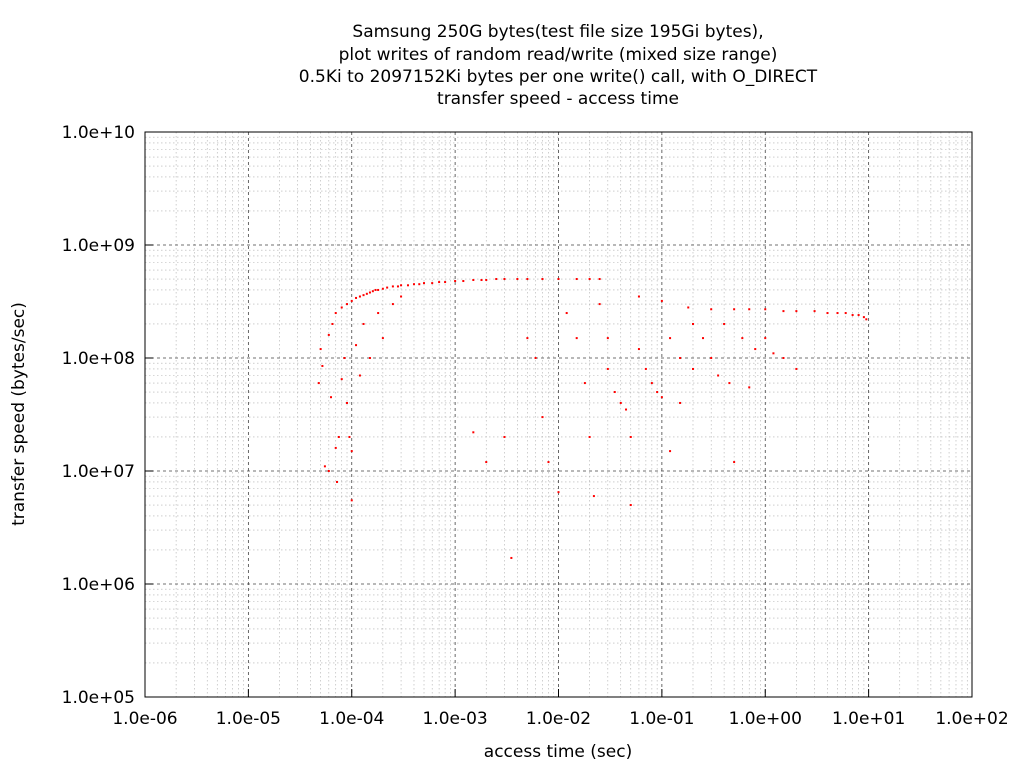 This screenshot has height=768, width=1024. Describe the element at coordinates (19, 414) in the screenshot. I see `y-axis-label: transfer speed (bytes/sec)` at that location.